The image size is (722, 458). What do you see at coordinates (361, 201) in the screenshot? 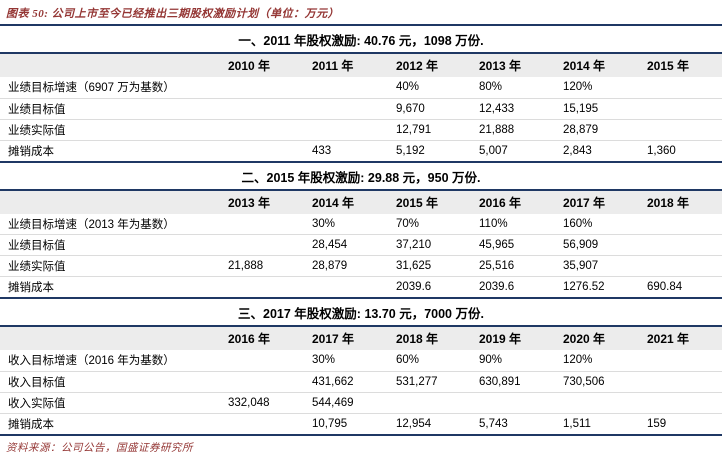
I see `year-header-row: 2013 年 2014 年 2015 年 2016 年 2017 年 2018 年` at bounding box center [361, 201].